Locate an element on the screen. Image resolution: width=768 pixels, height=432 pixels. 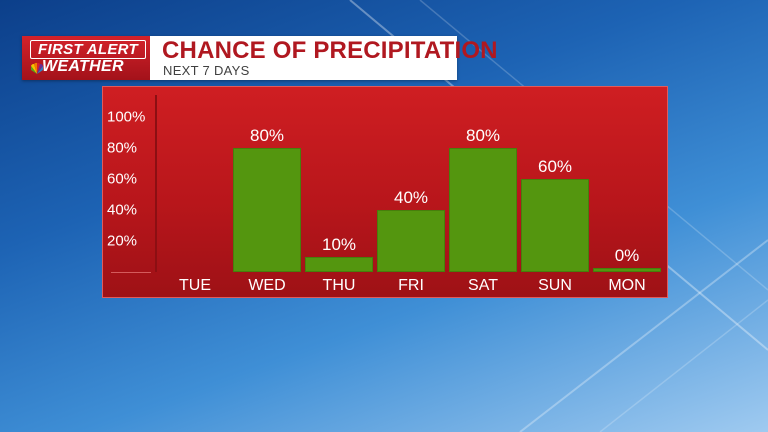
bar-value-label: 10% is located at coordinates (339, 244).